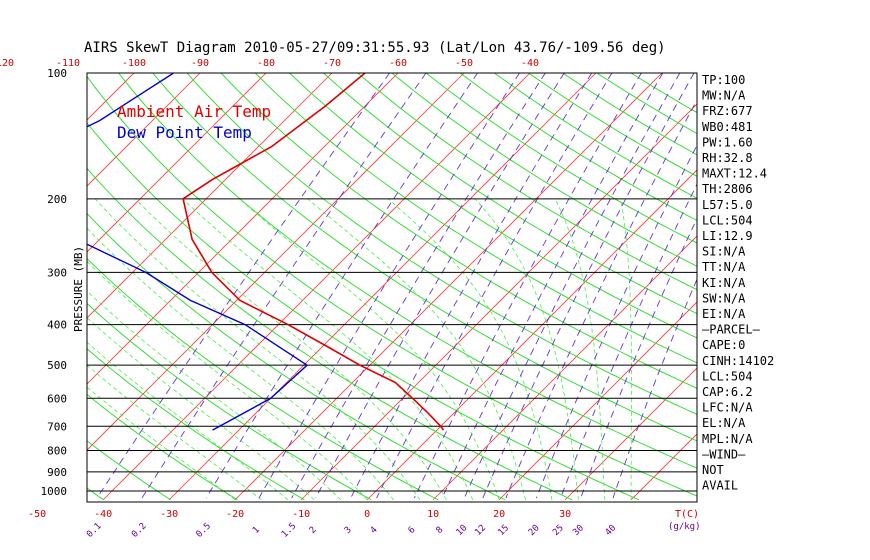 This screenshot has height=560, width=870. Describe the element at coordinates (139, 530) in the screenshot. I see `mixing-ratio-label: 0.2` at that location.